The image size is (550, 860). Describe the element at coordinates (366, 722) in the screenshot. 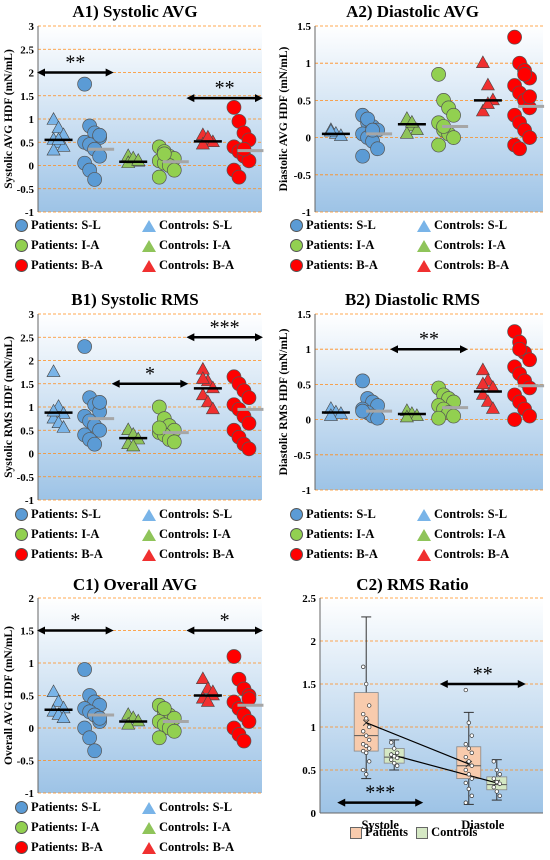

I see `box` at that location.